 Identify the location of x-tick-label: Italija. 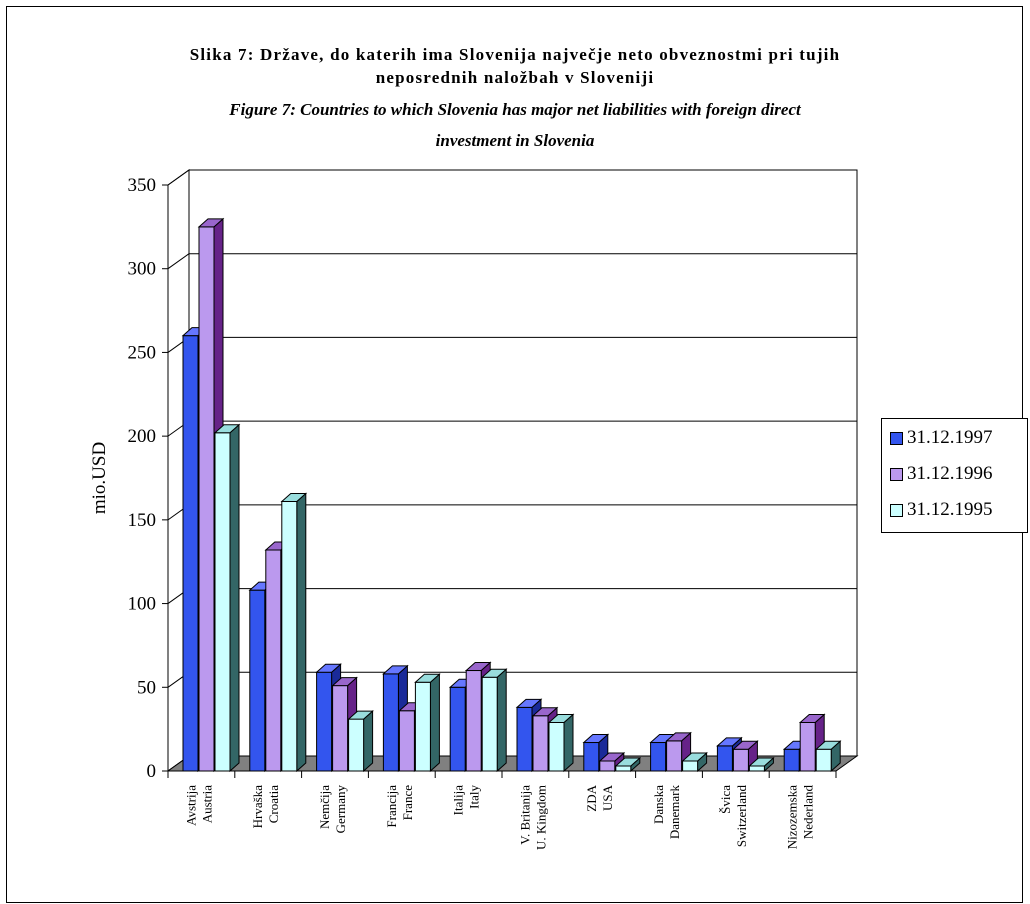
(458, 800).